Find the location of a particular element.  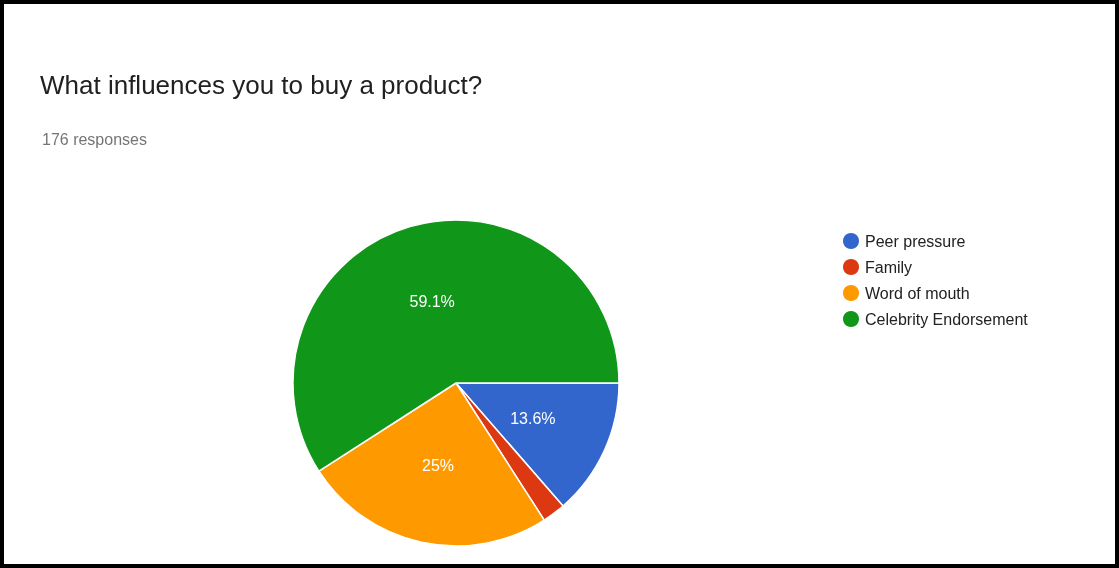

data-label: 59.1% is located at coordinates (432, 302).